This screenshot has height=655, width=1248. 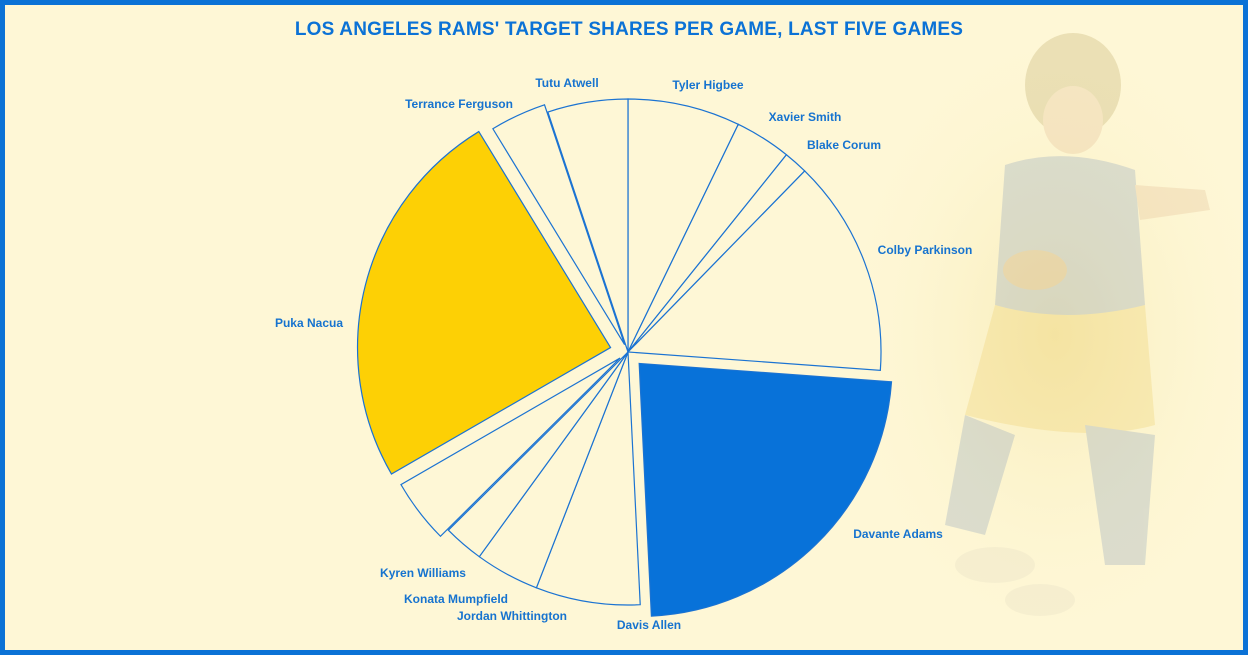 I want to click on slice-label-tutu-atwell: Tutu Atwell, so click(x=566, y=83).